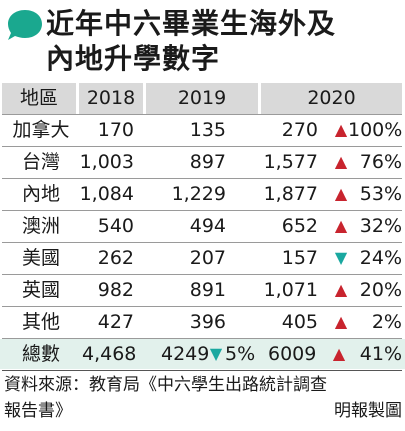 The height and width of the screenshot is (431, 405). Describe the element at coordinates (111, 98) in the screenshot. I see `header-2018: 2018` at that location.